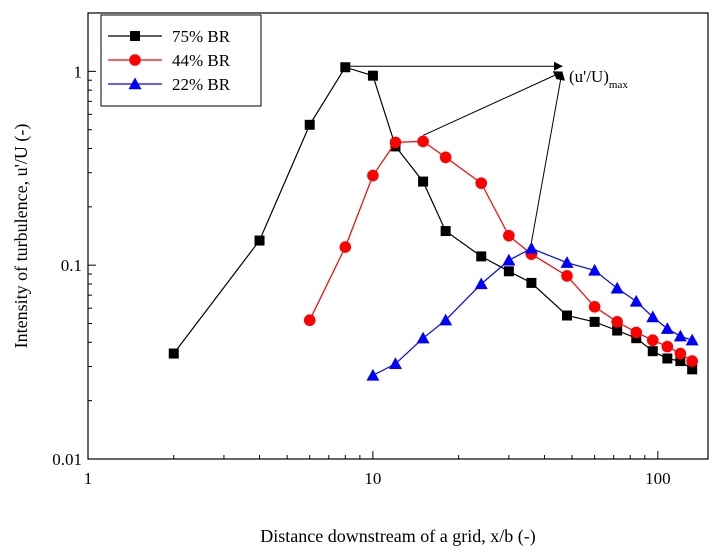  What do you see at coordinates (201, 84) in the screenshot?
I see `legend-label: 22% BR` at bounding box center [201, 84].